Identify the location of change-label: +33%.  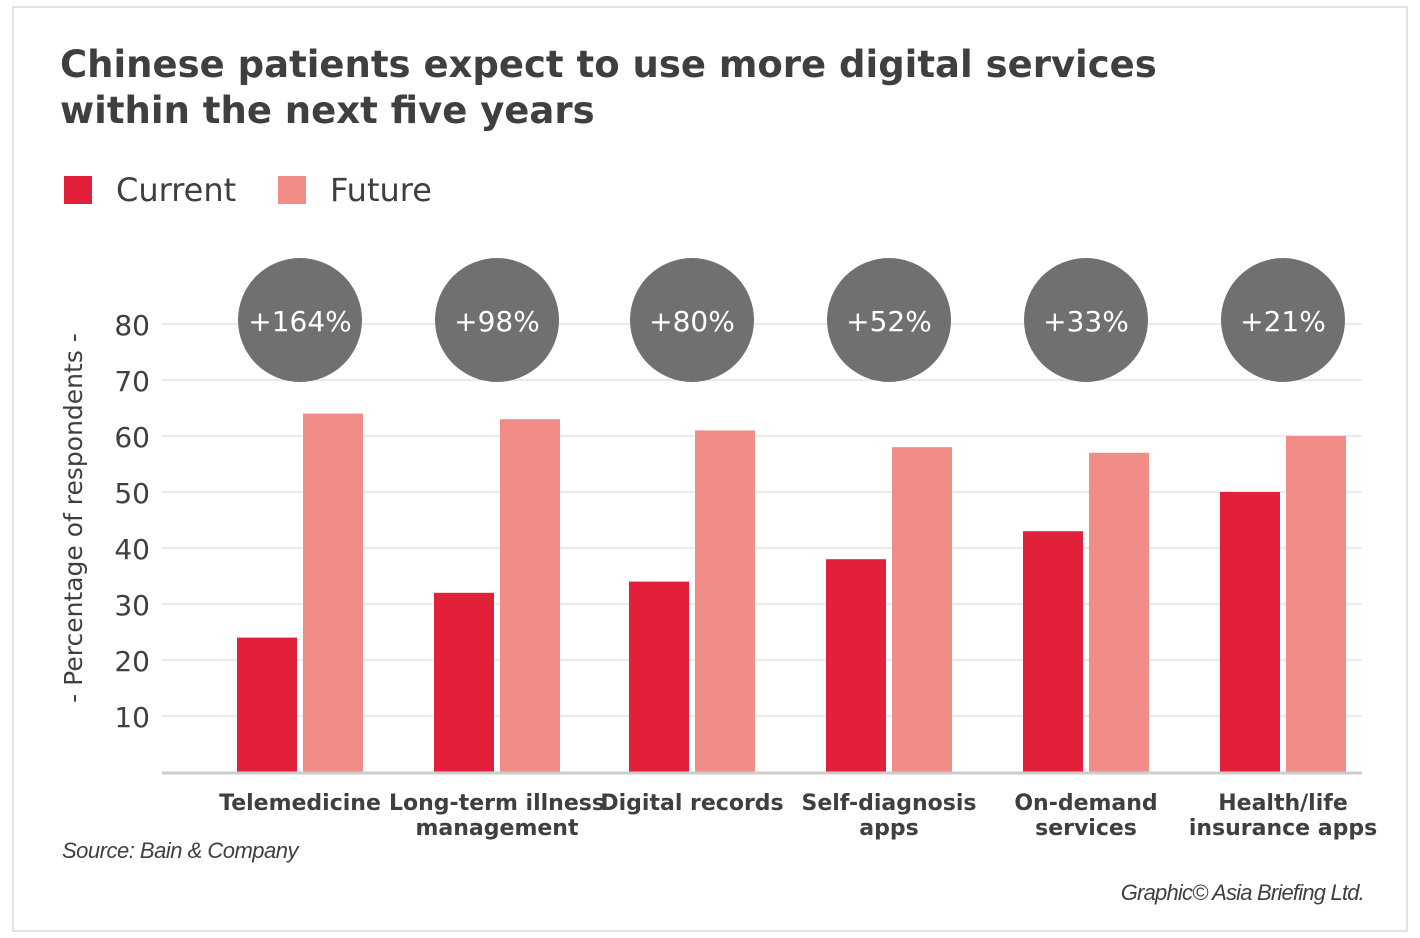
(1086, 321).